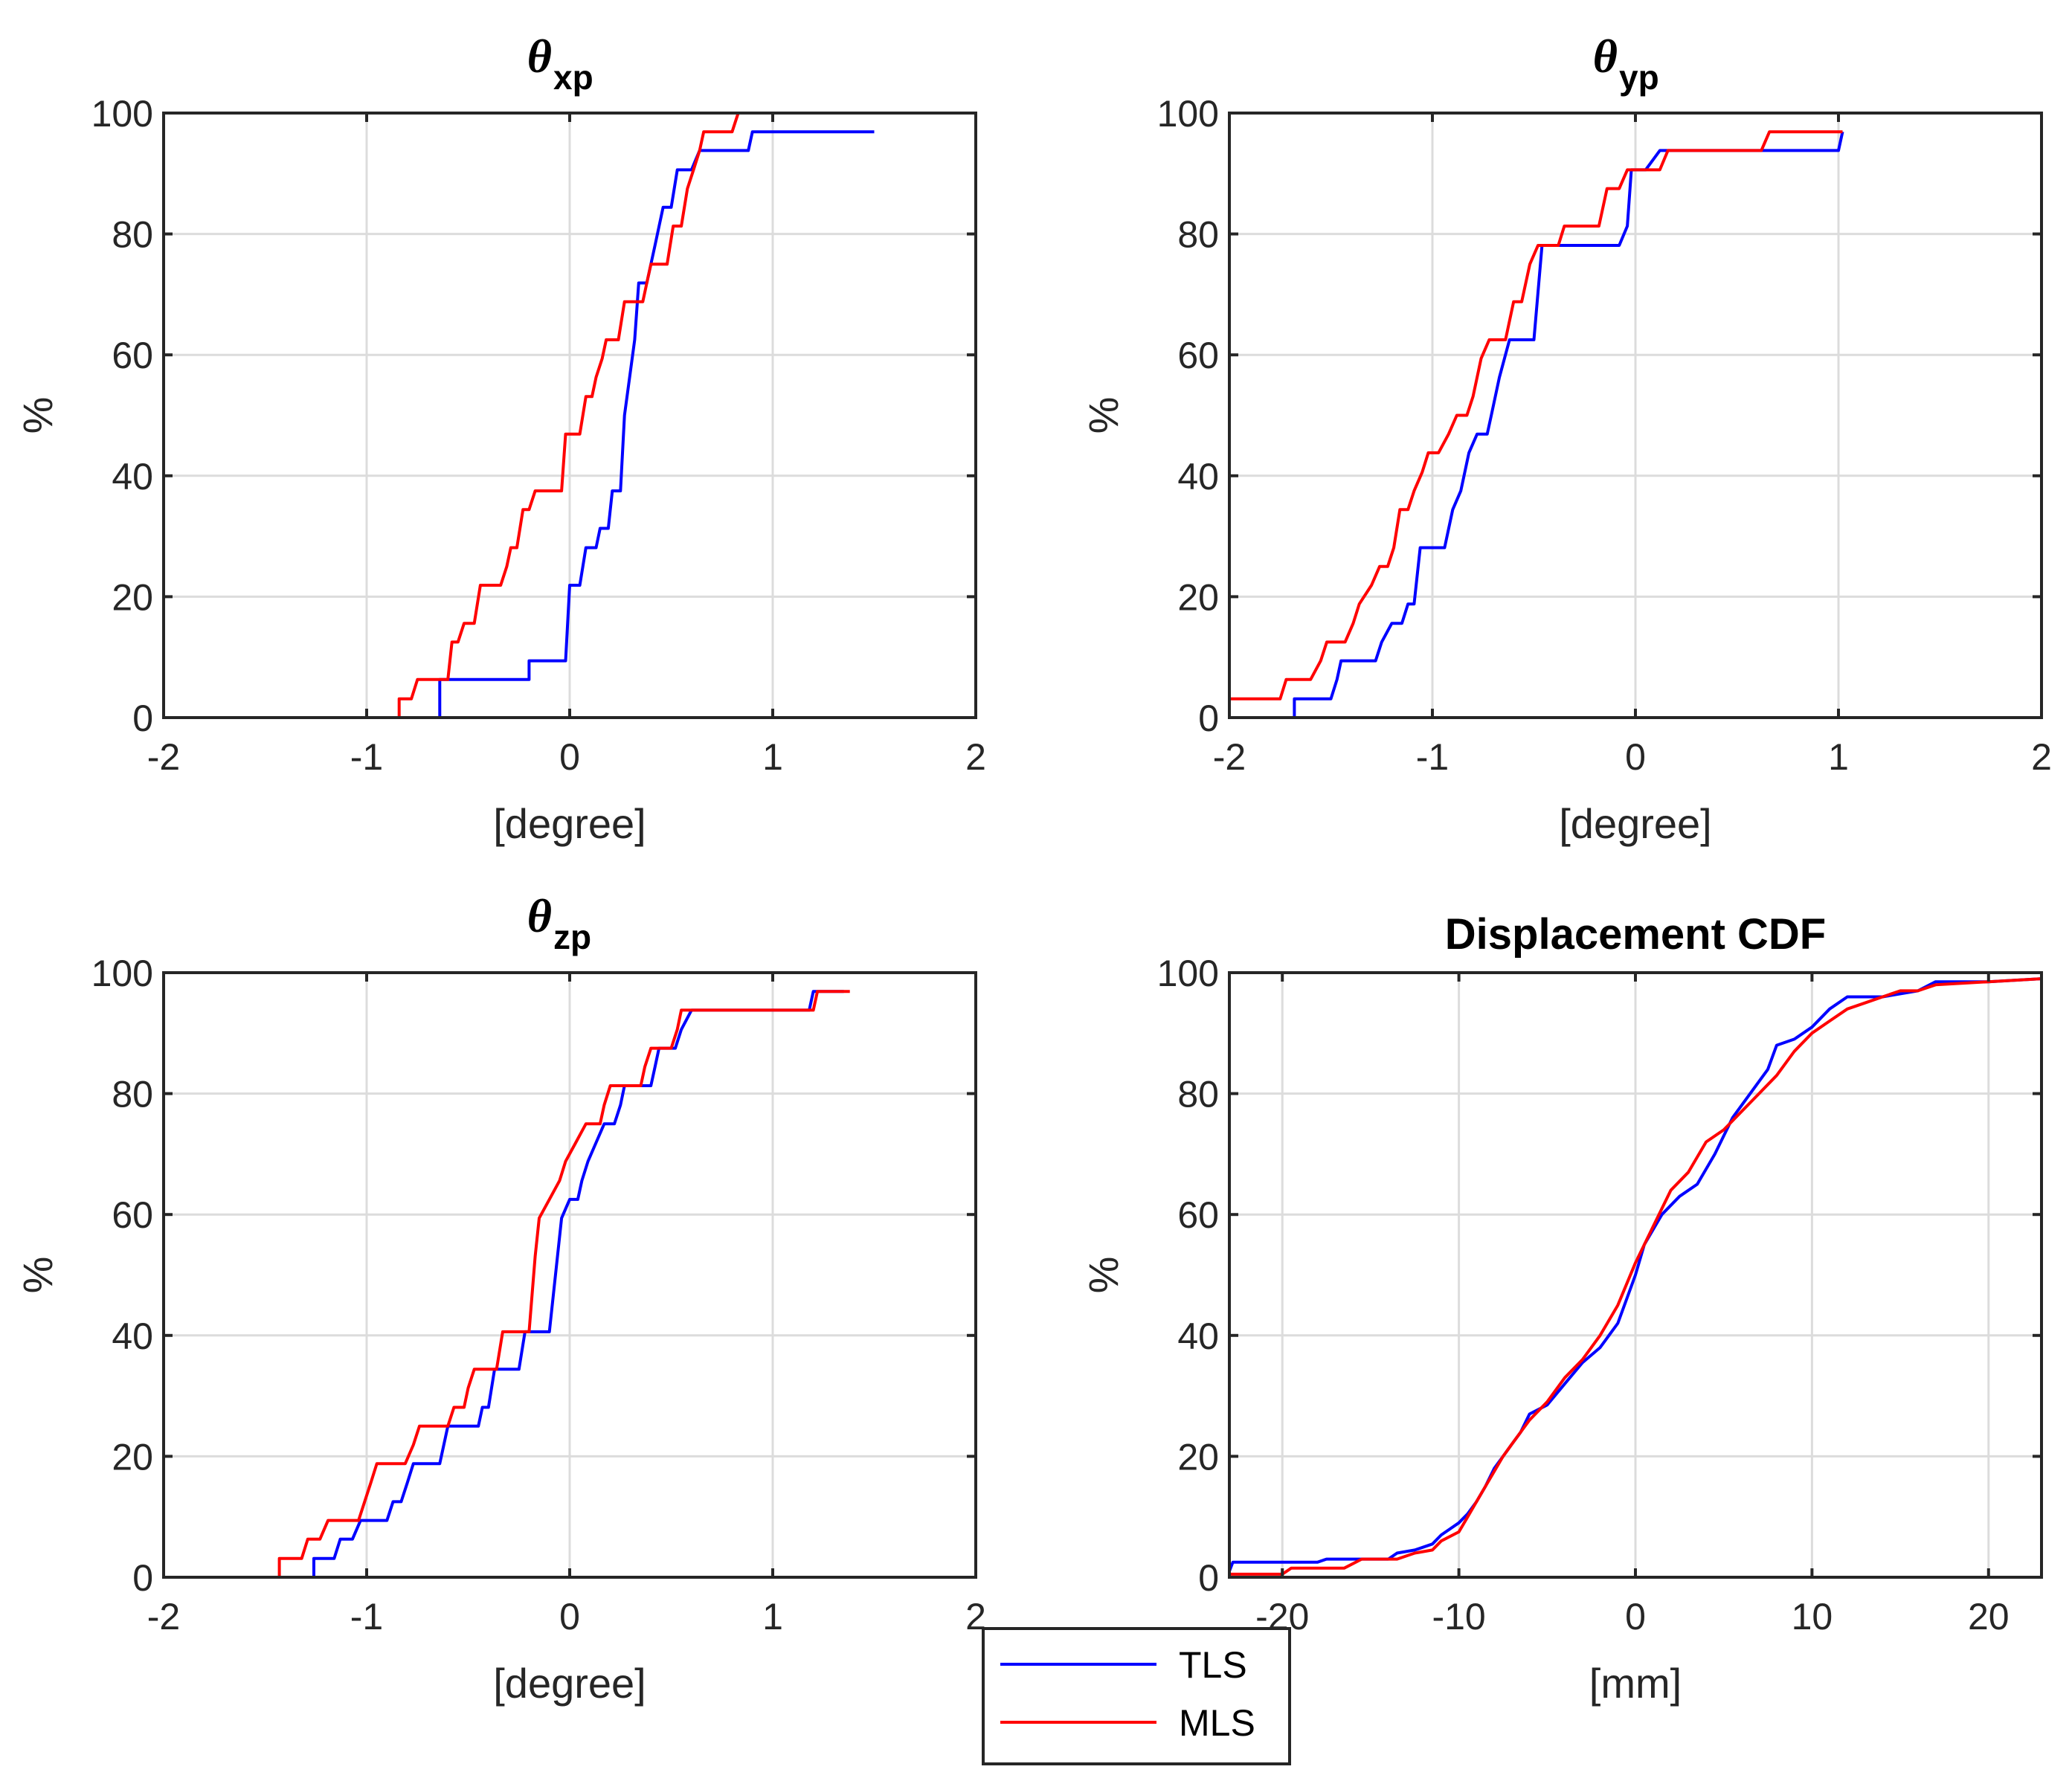 The width and height of the screenshot is (2072, 1781). I want to click on title-subscript: zp, so click(572, 937).